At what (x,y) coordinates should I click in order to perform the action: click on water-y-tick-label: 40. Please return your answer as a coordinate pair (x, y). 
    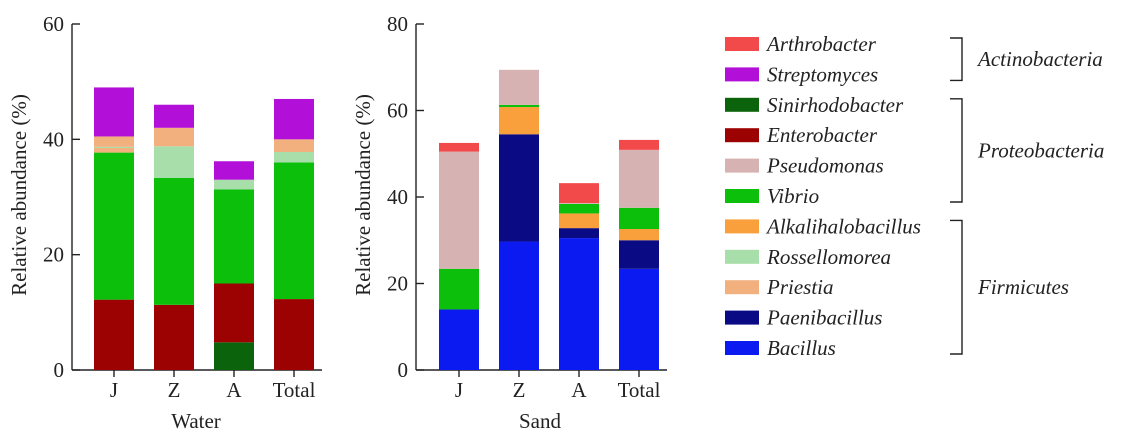
    Looking at the image, I should click on (53, 139).